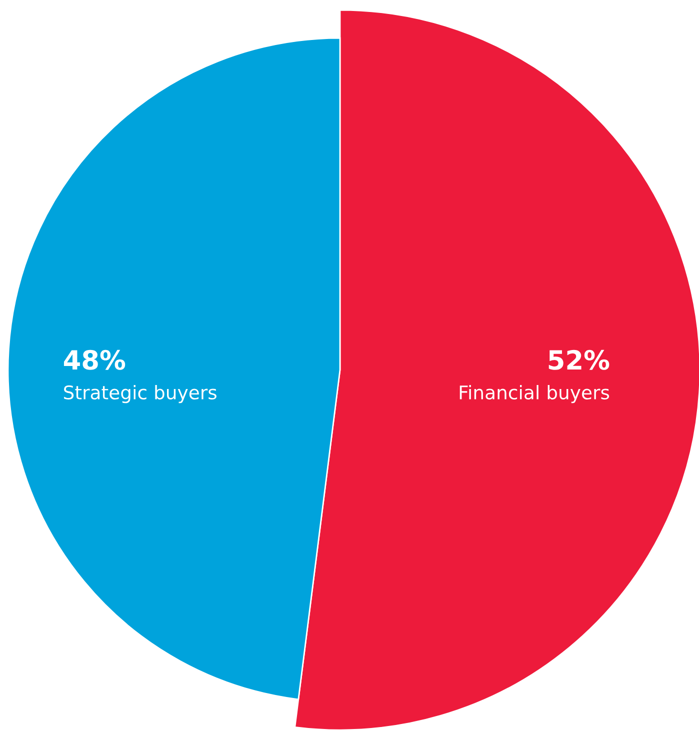 Image resolution: width=699 pixels, height=737 pixels. I want to click on slice-label: Strategic buyers, so click(140, 394).